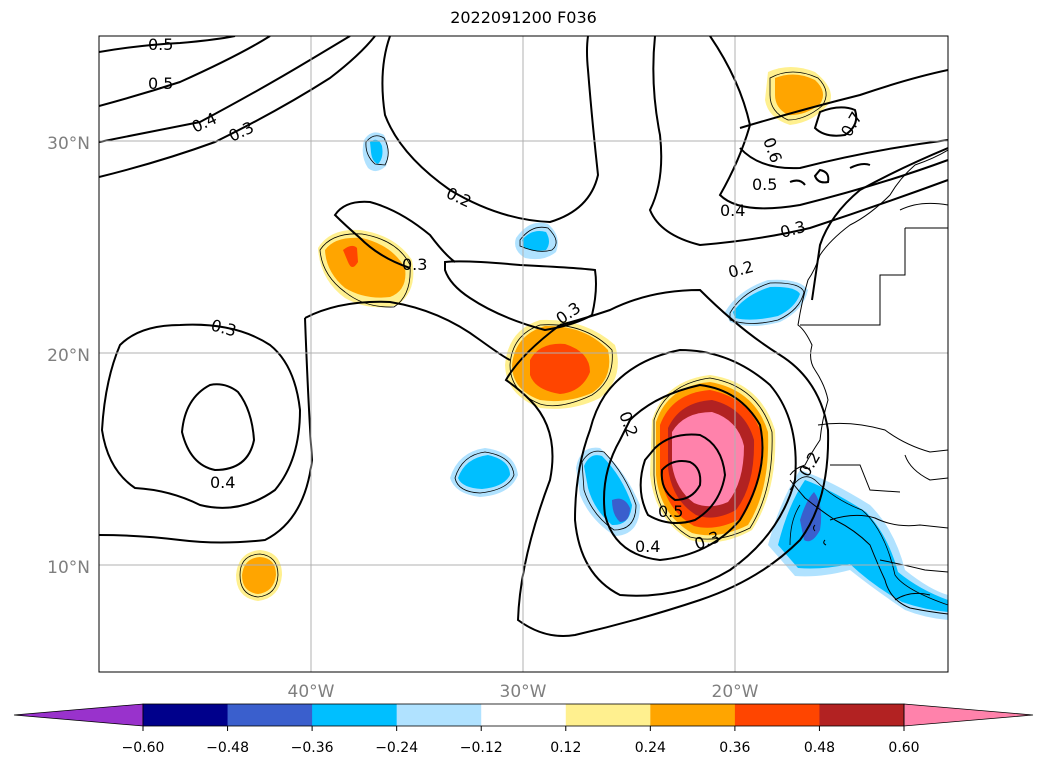  What do you see at coordinates (819, 748) in the screenshot?
I see `colorbar-tick-label: 0.48` at bounding box center [819, 748].